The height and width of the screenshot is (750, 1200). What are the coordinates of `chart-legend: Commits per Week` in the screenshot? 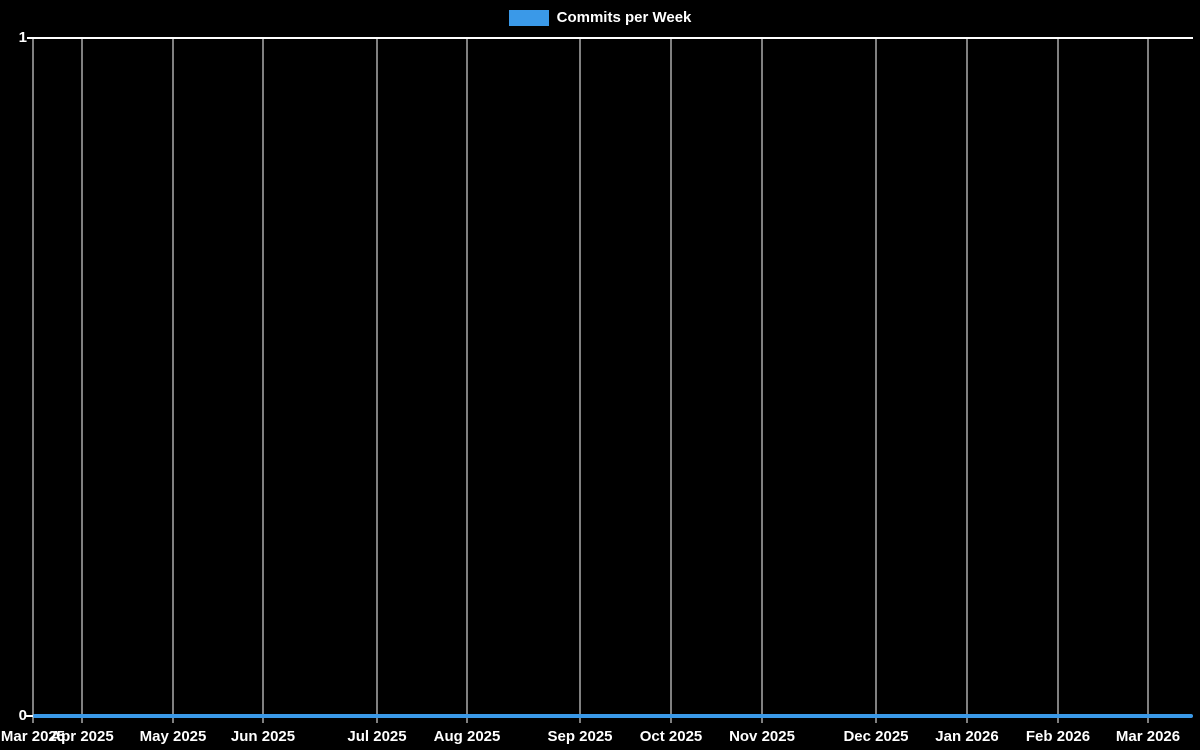 It's located at (600, 18).